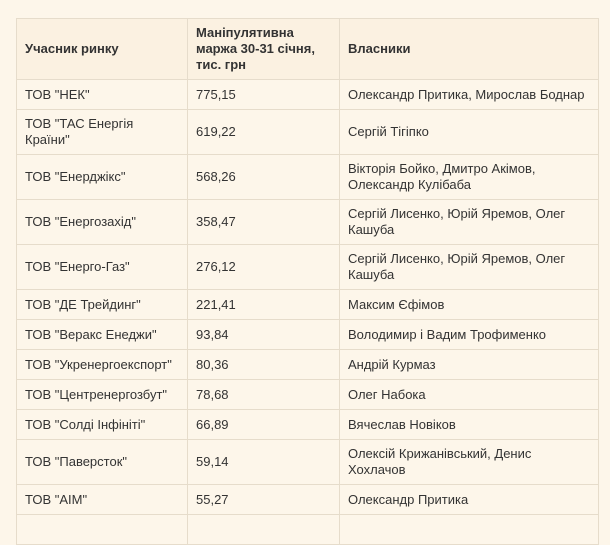 The height and width of the screenshot is (545, 610). Describe the element at coordinates (102, 424) in the screenshot. I see `table-cell: ТОВ "Солді Інфініті"` at that location.